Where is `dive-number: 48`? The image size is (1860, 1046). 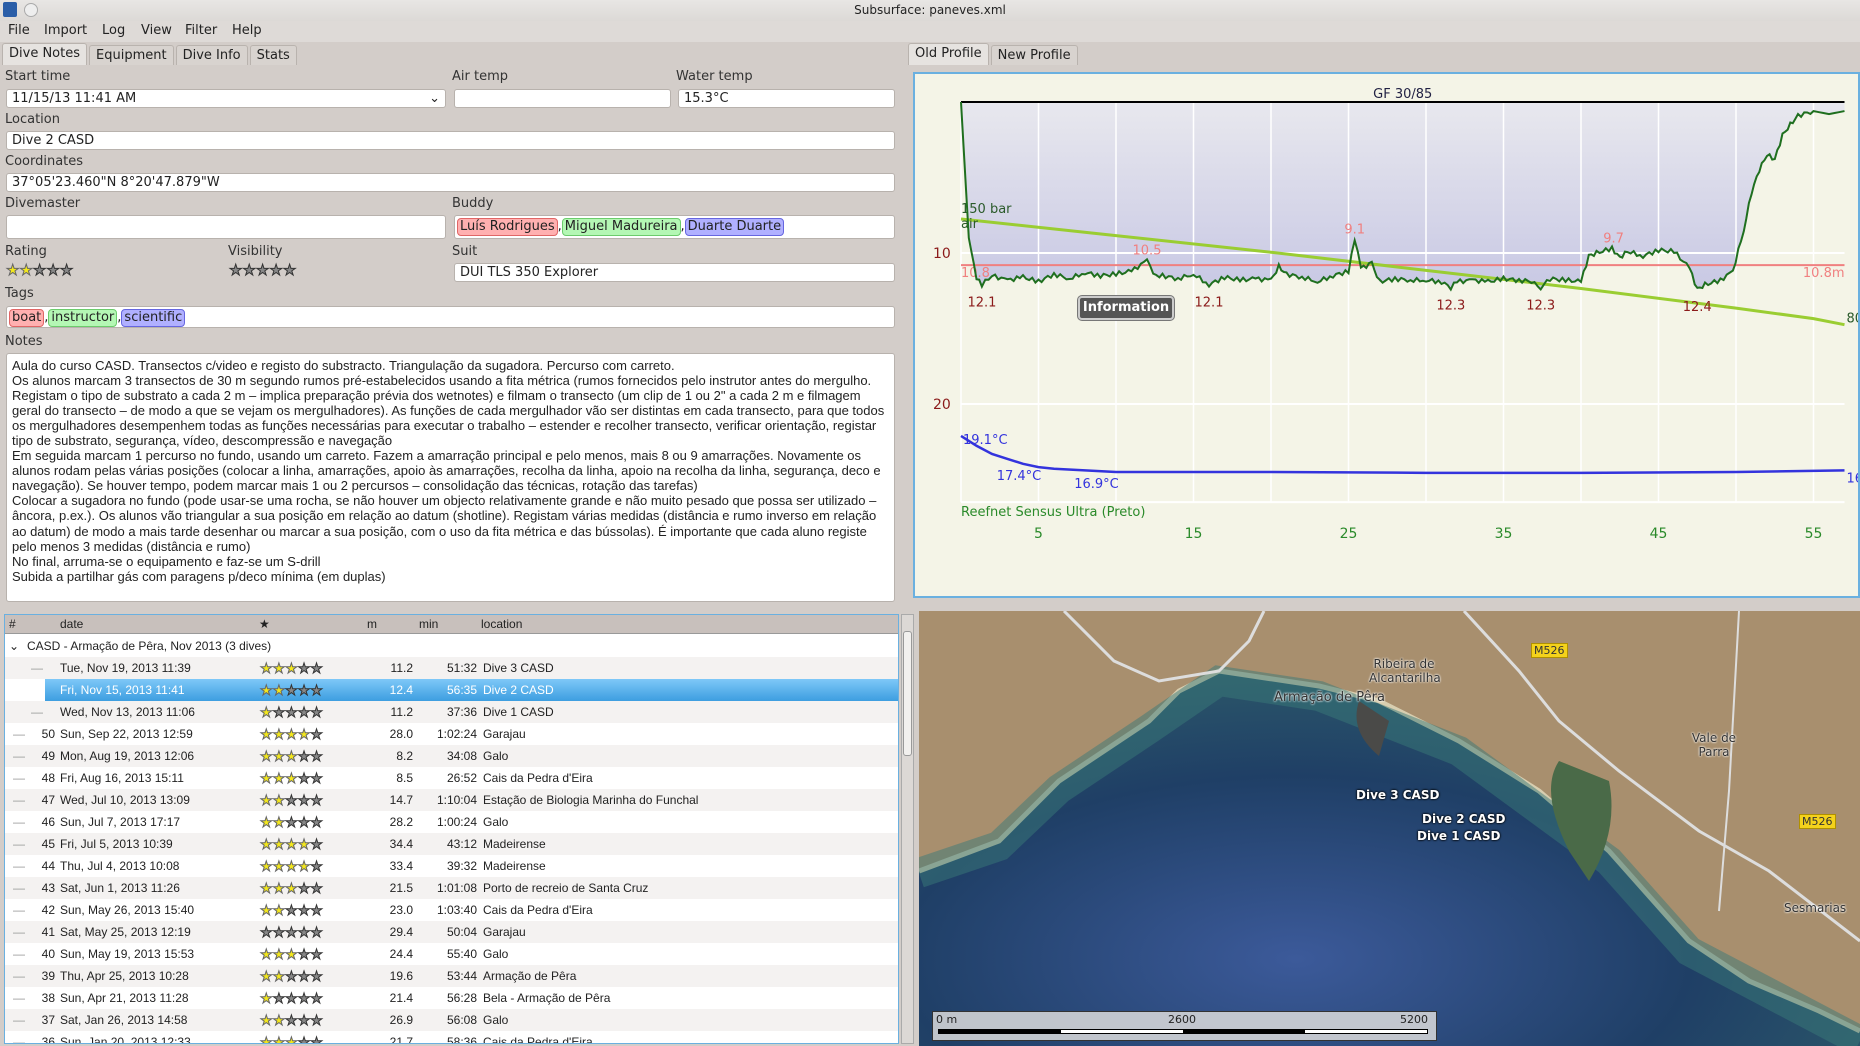 dive-number: 48 is located at coordinates (48, 778).